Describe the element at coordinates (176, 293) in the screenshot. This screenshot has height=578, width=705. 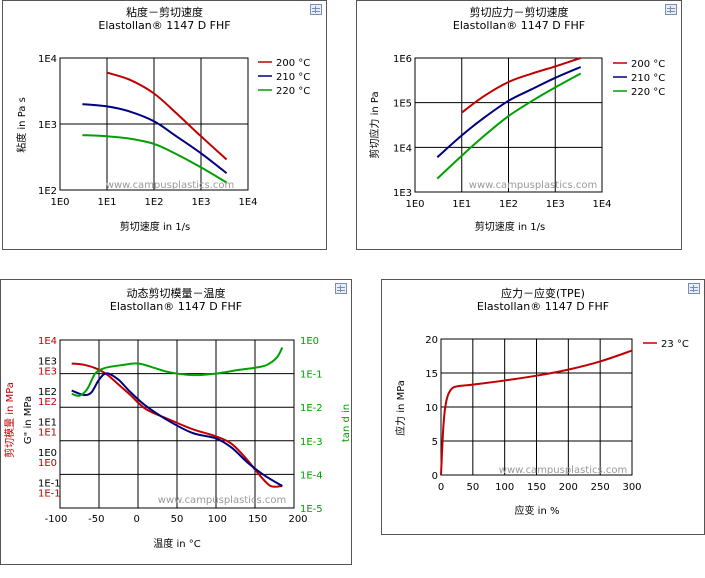
I see `chart-title: 动态剪切模量－温度` at that location.